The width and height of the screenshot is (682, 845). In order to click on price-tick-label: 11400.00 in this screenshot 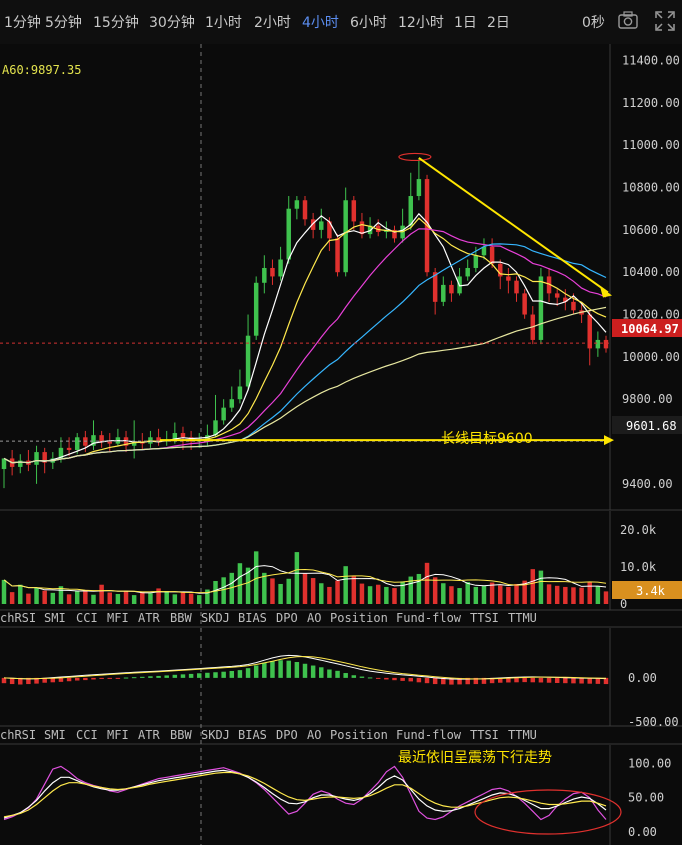, I will do `click(651, 61)`.